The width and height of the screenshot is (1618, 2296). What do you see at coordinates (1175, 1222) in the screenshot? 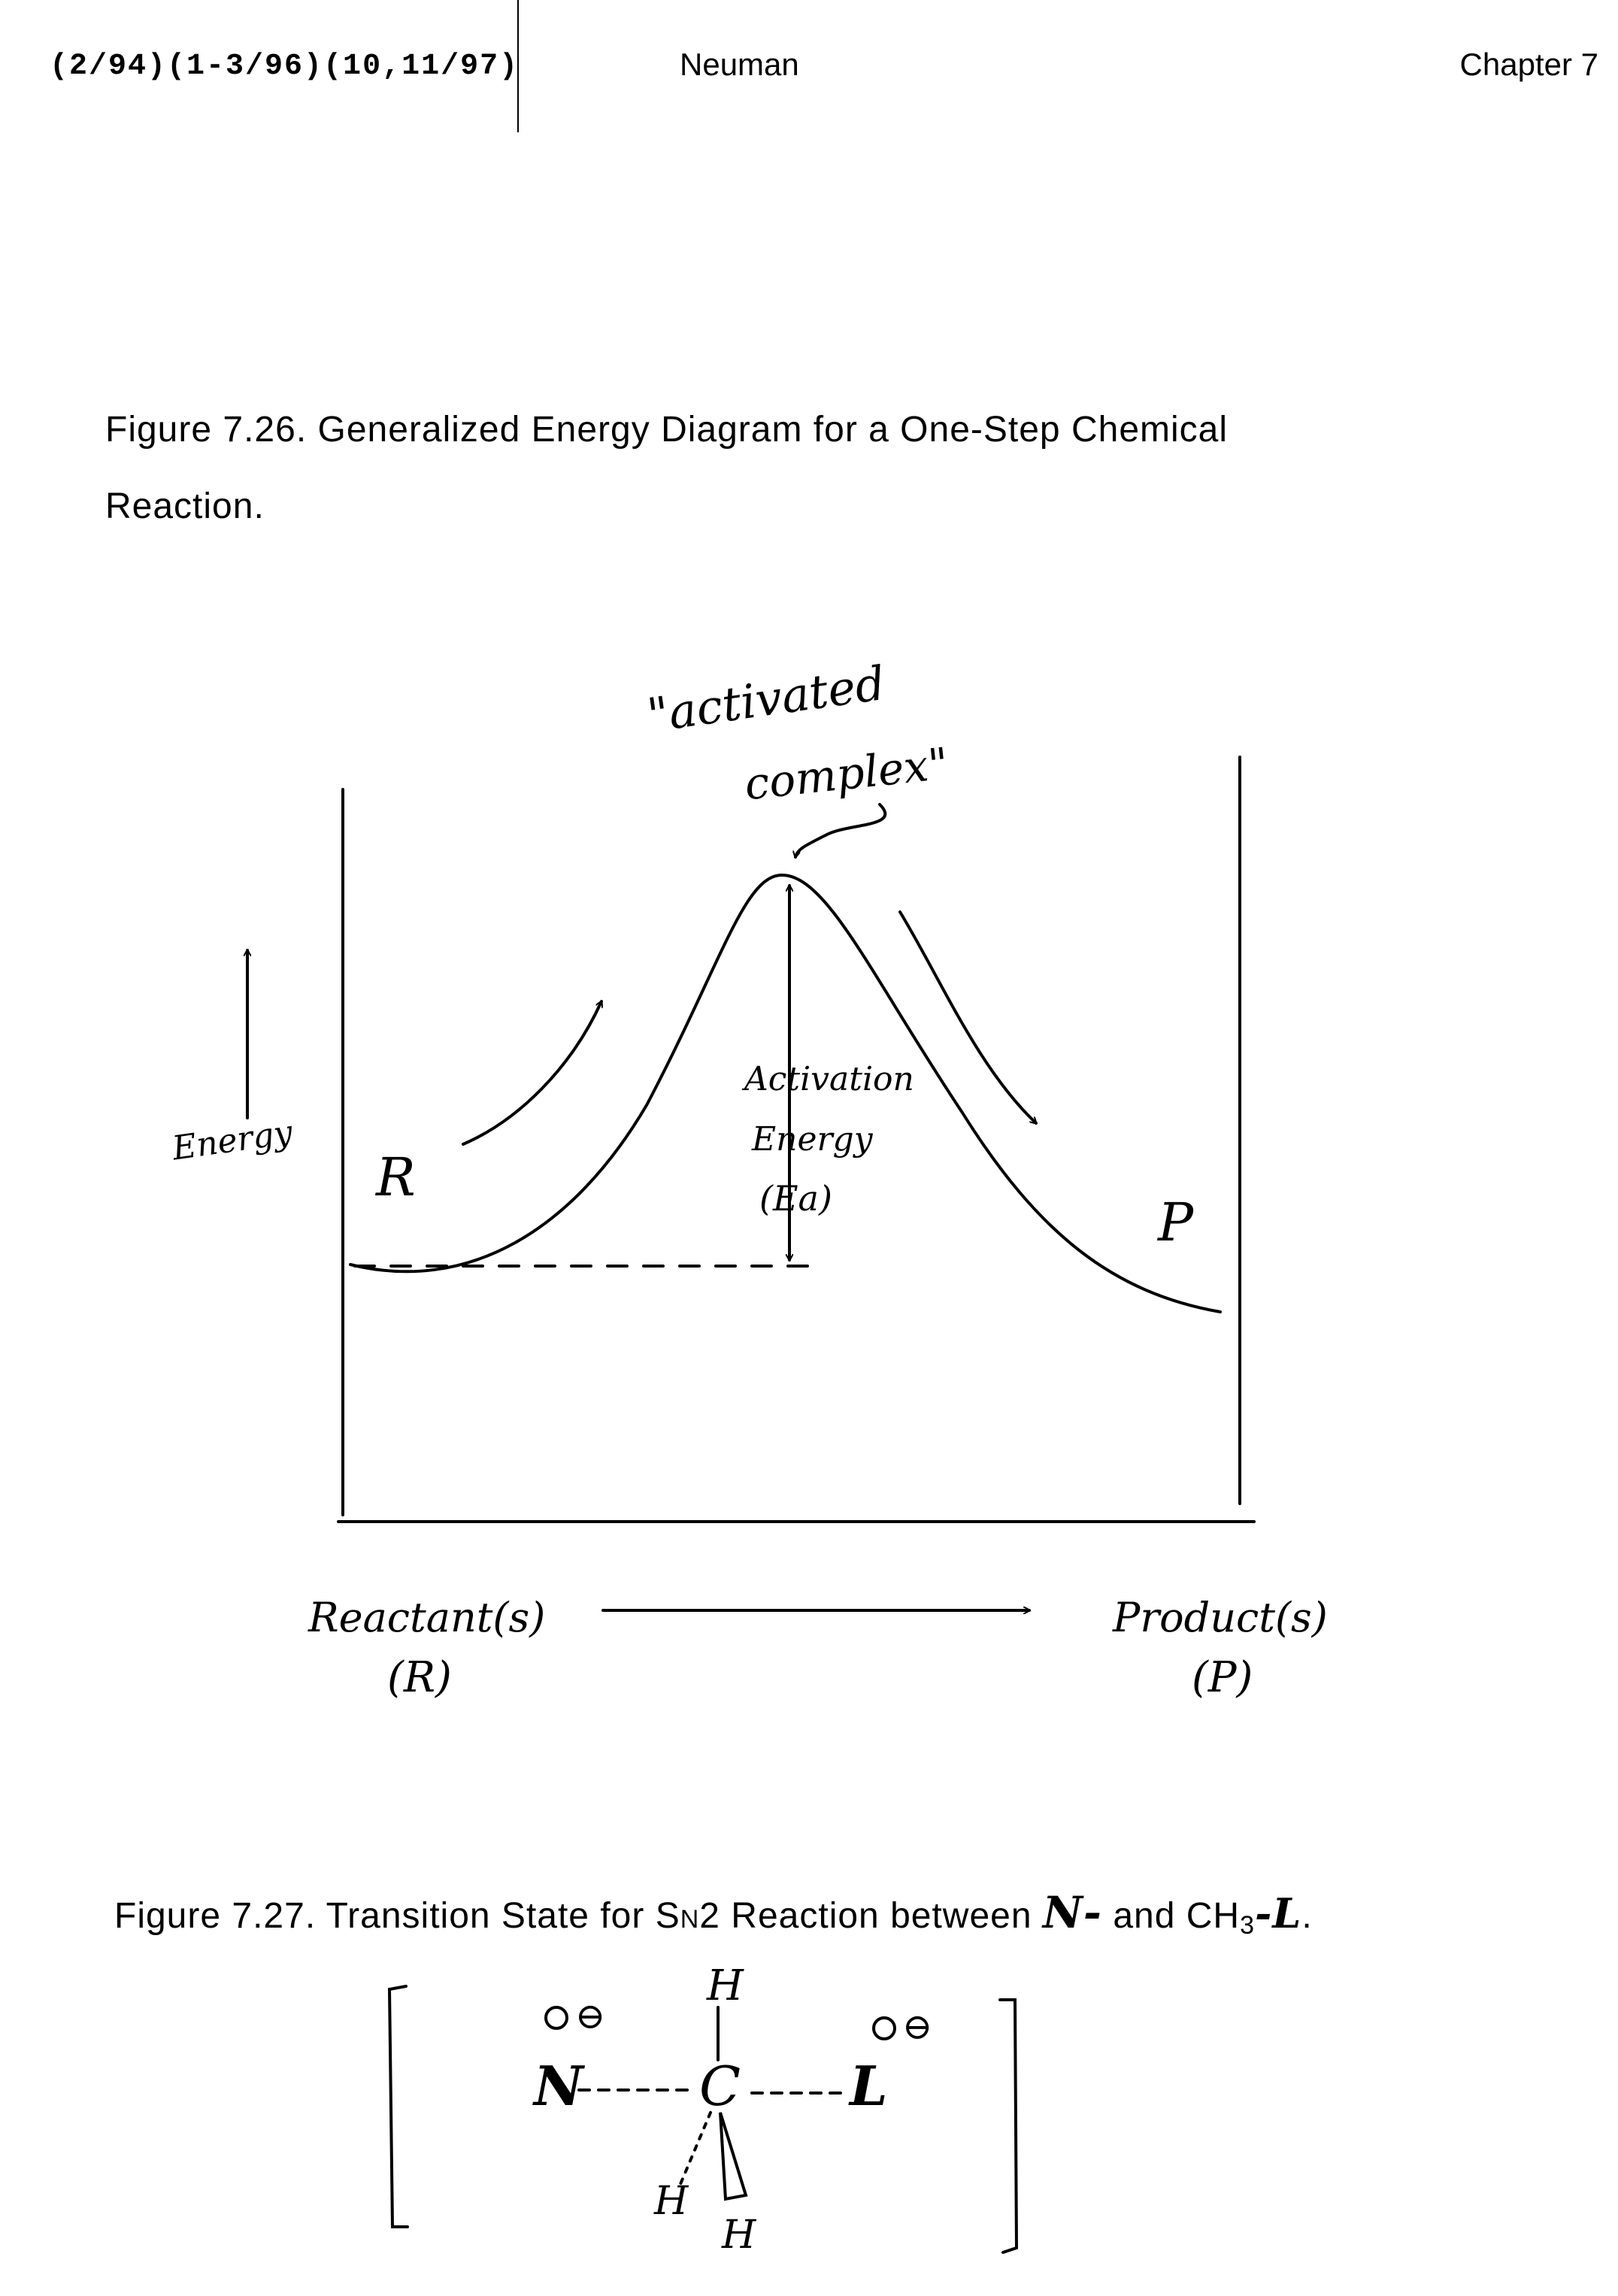
I see `product-point-label: P` at bounding box center [1175, 1222].